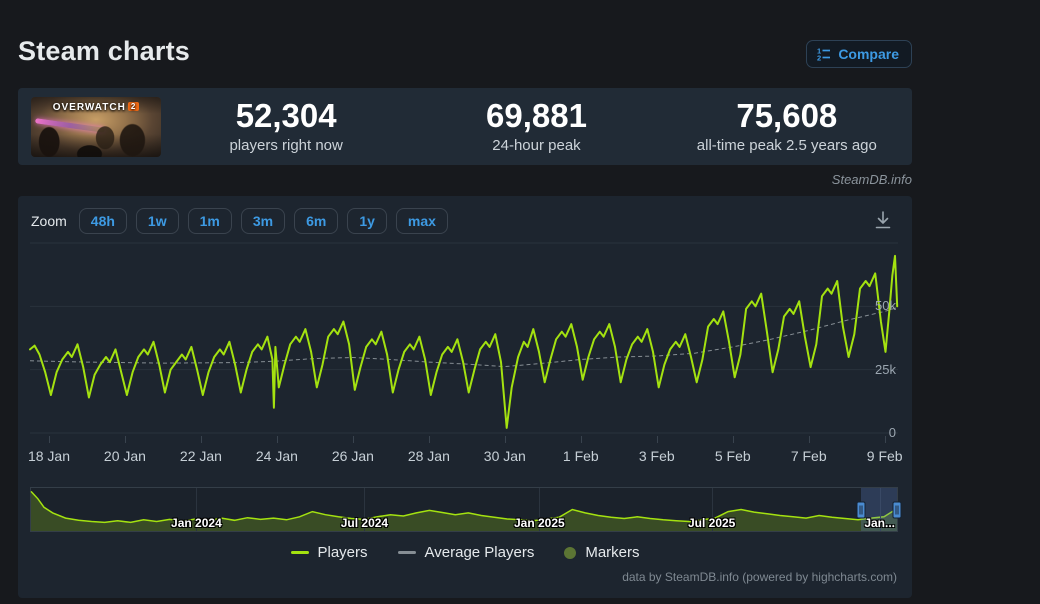  I want to click on legend-item-average-players: Average Players, so click(466, 552).